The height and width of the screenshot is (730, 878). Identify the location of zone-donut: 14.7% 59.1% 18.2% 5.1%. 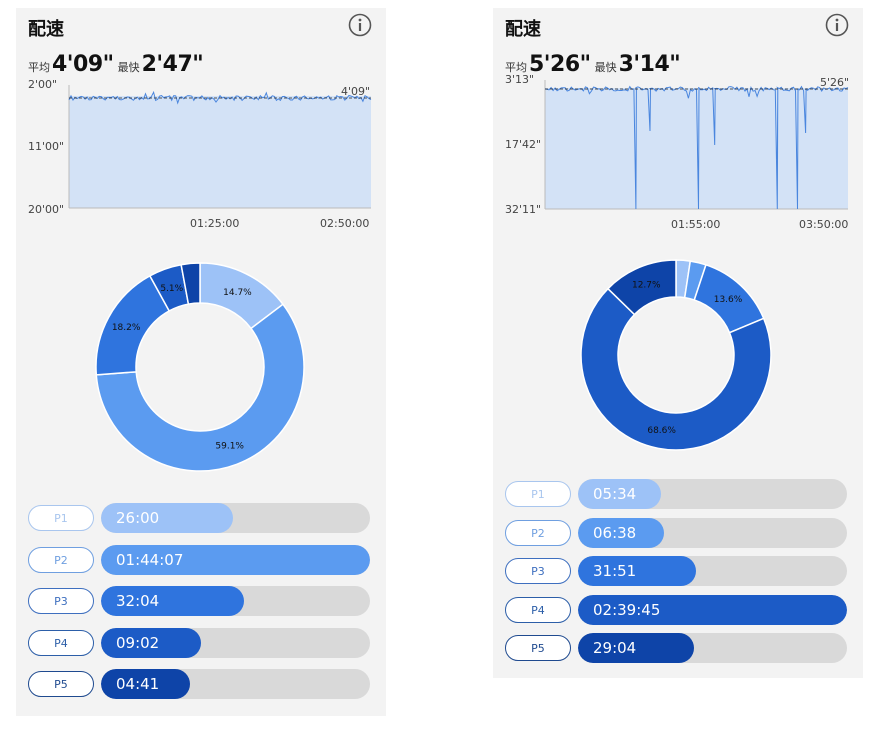
(200, 367).